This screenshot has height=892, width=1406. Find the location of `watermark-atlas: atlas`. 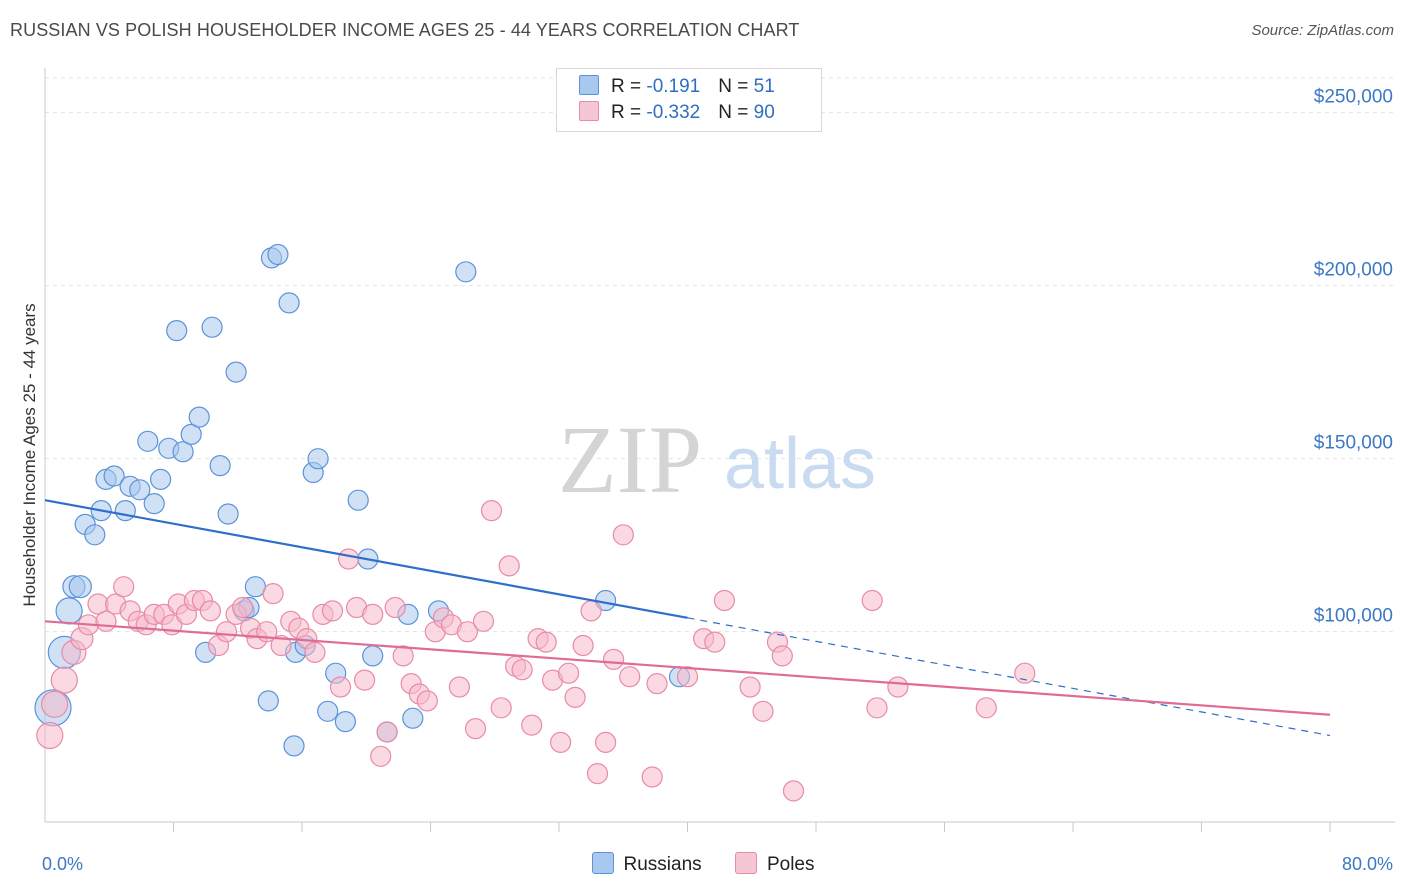

watermark-atlas: atlas is located at coordinates (800, 464).